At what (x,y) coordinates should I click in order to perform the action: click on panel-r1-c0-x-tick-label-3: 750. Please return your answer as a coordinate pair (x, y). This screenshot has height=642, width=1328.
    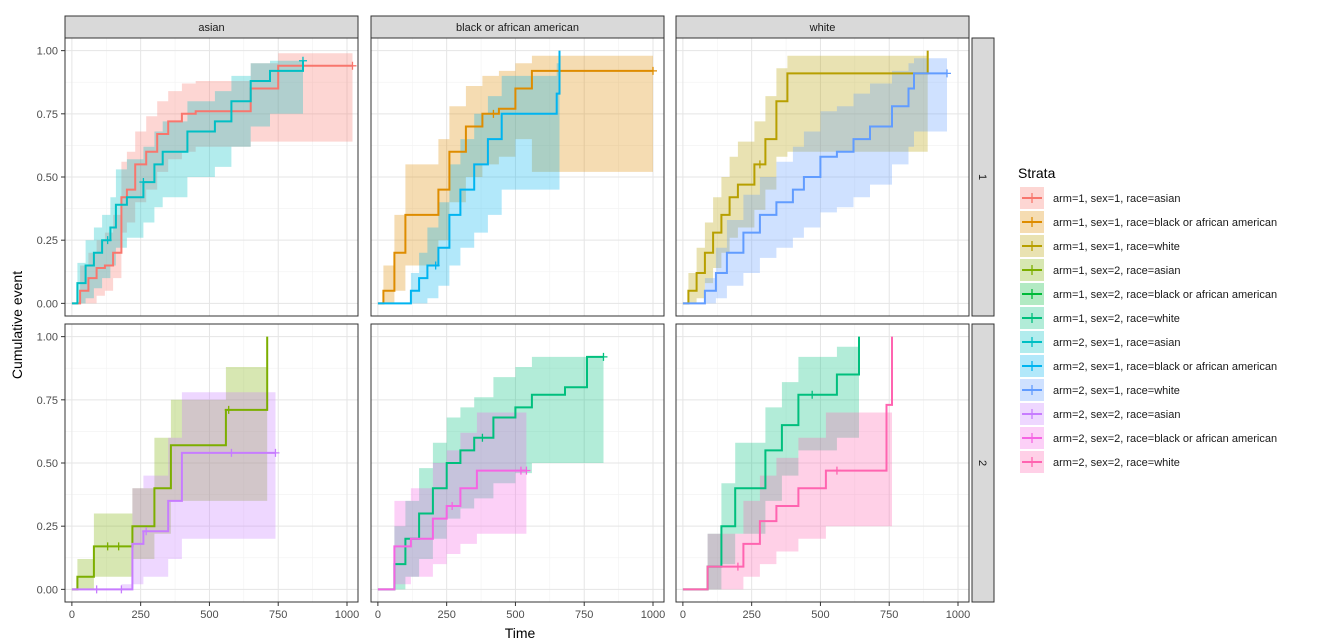
    Looking at the image, I should click on (278, 615).